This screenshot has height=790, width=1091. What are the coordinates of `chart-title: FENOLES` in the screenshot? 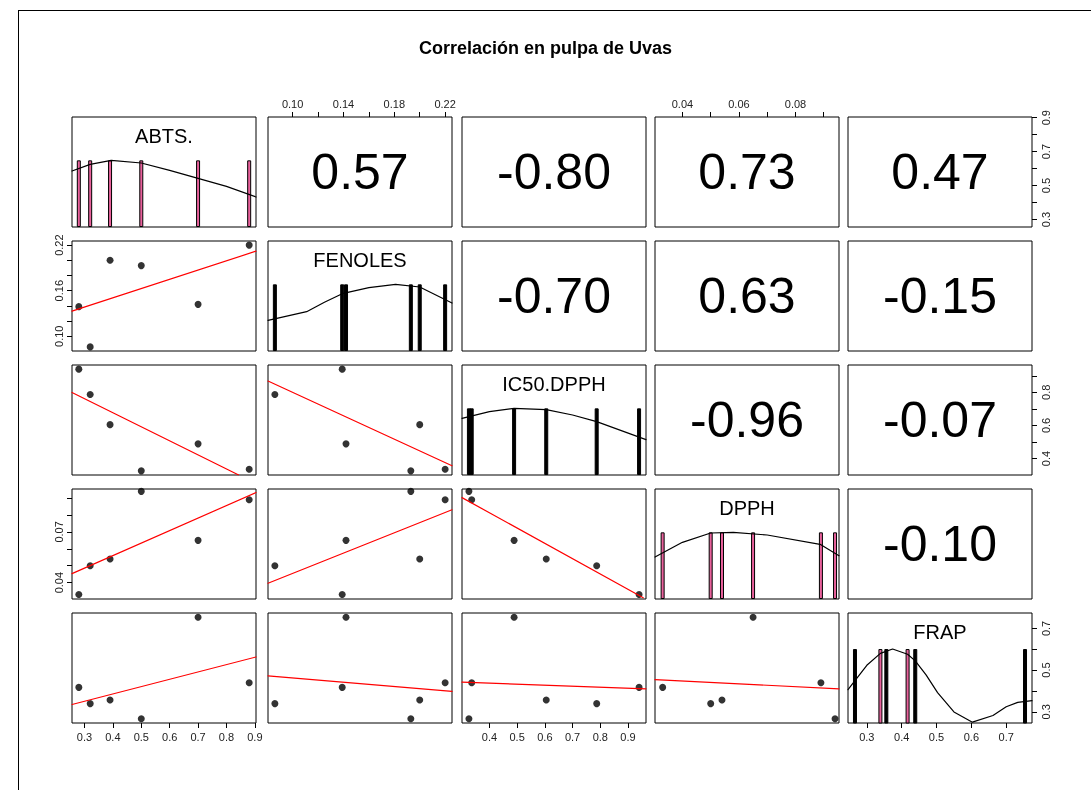 It's located at (360, 260).